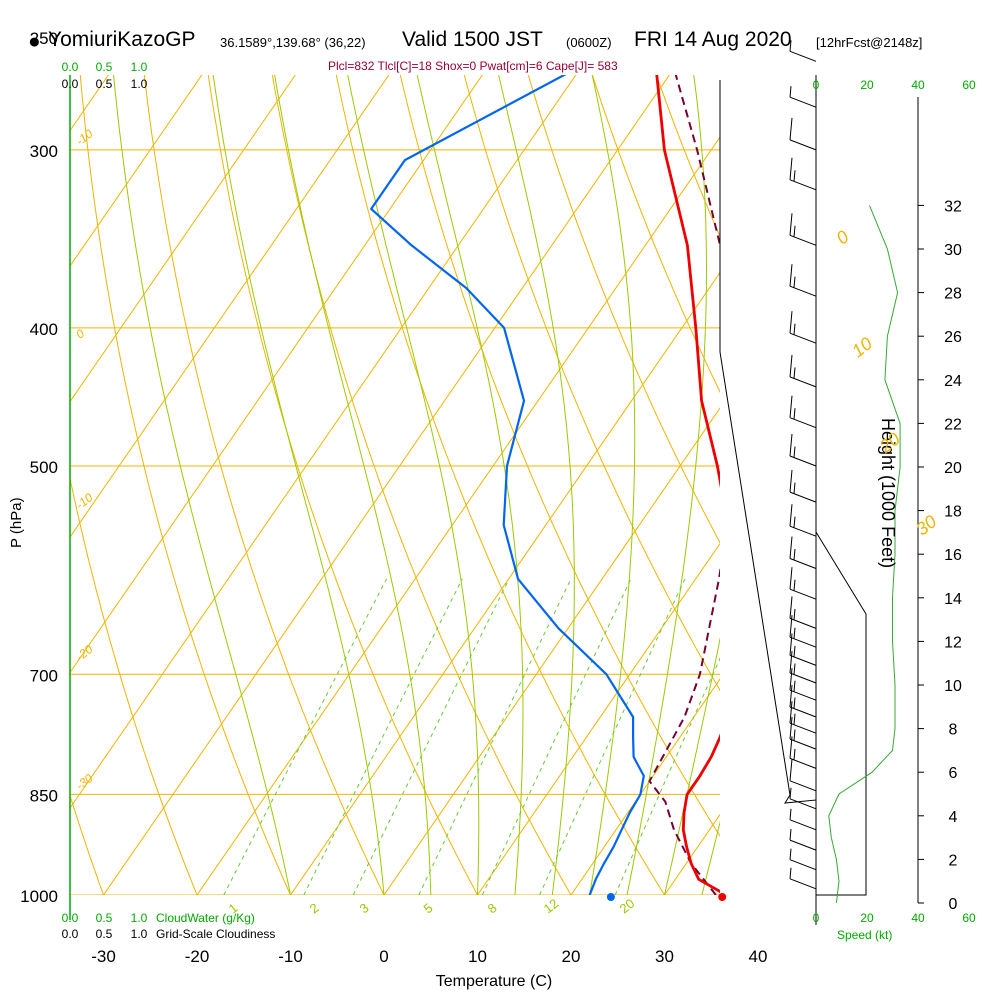 The width and height of the screenshot is (1000, 1000). What do you see at coordinates (492, 908) in the screenshot?
I see `mixing-ratio-label: 8` at bounding box center [492, 908].